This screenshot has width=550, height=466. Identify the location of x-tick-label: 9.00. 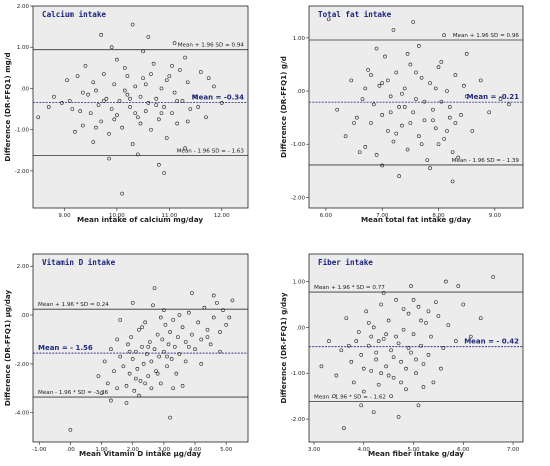
(64, 216).